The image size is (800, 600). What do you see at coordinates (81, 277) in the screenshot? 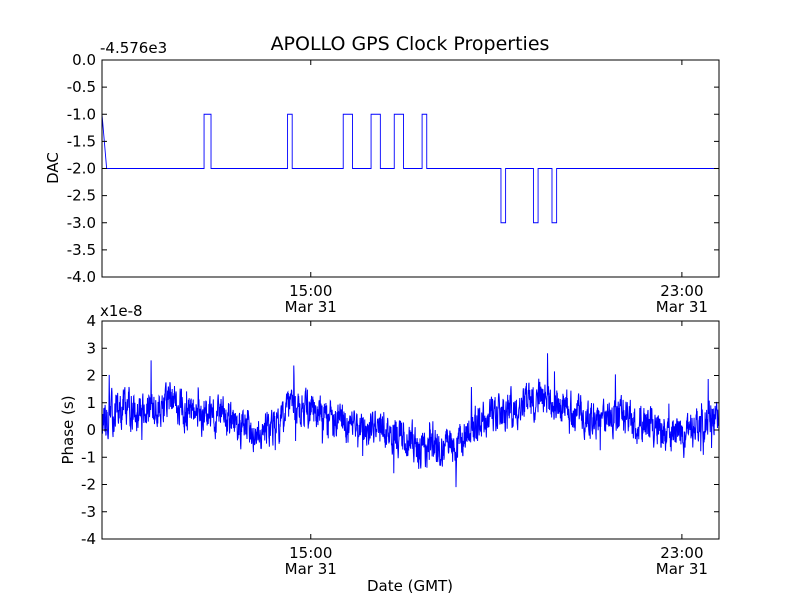
I see `y-tick-label: -4.0` at bounding box center [81, 277].